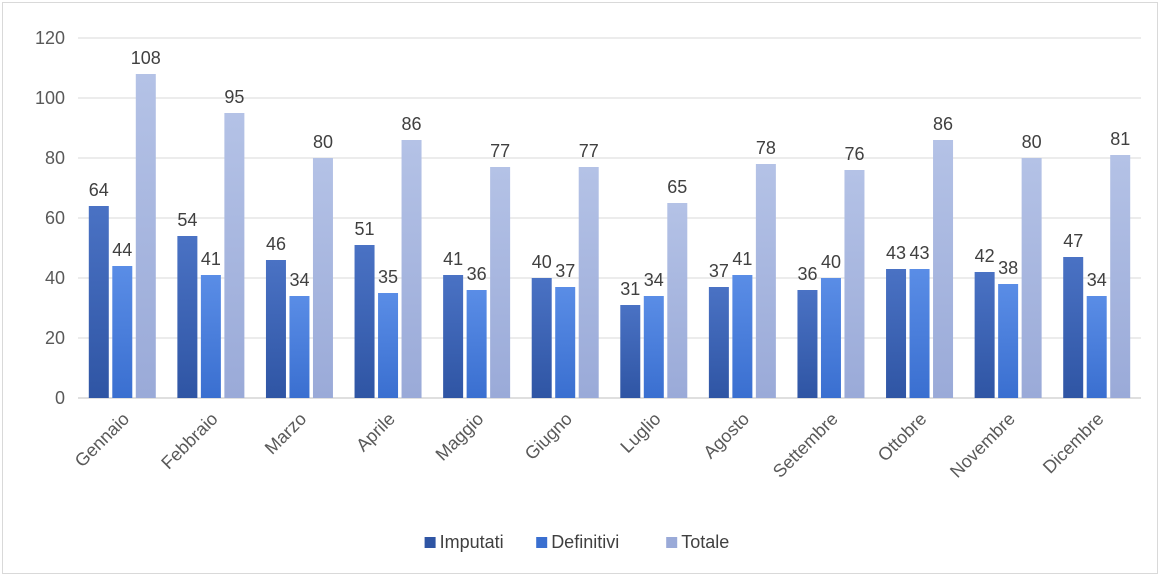 The height and width of the screenshot is (578, 1162). What do you see at coordinates (588, 282) in the screenshot?
I see `bar-totale-giugno` at bounding box center [588, 282].